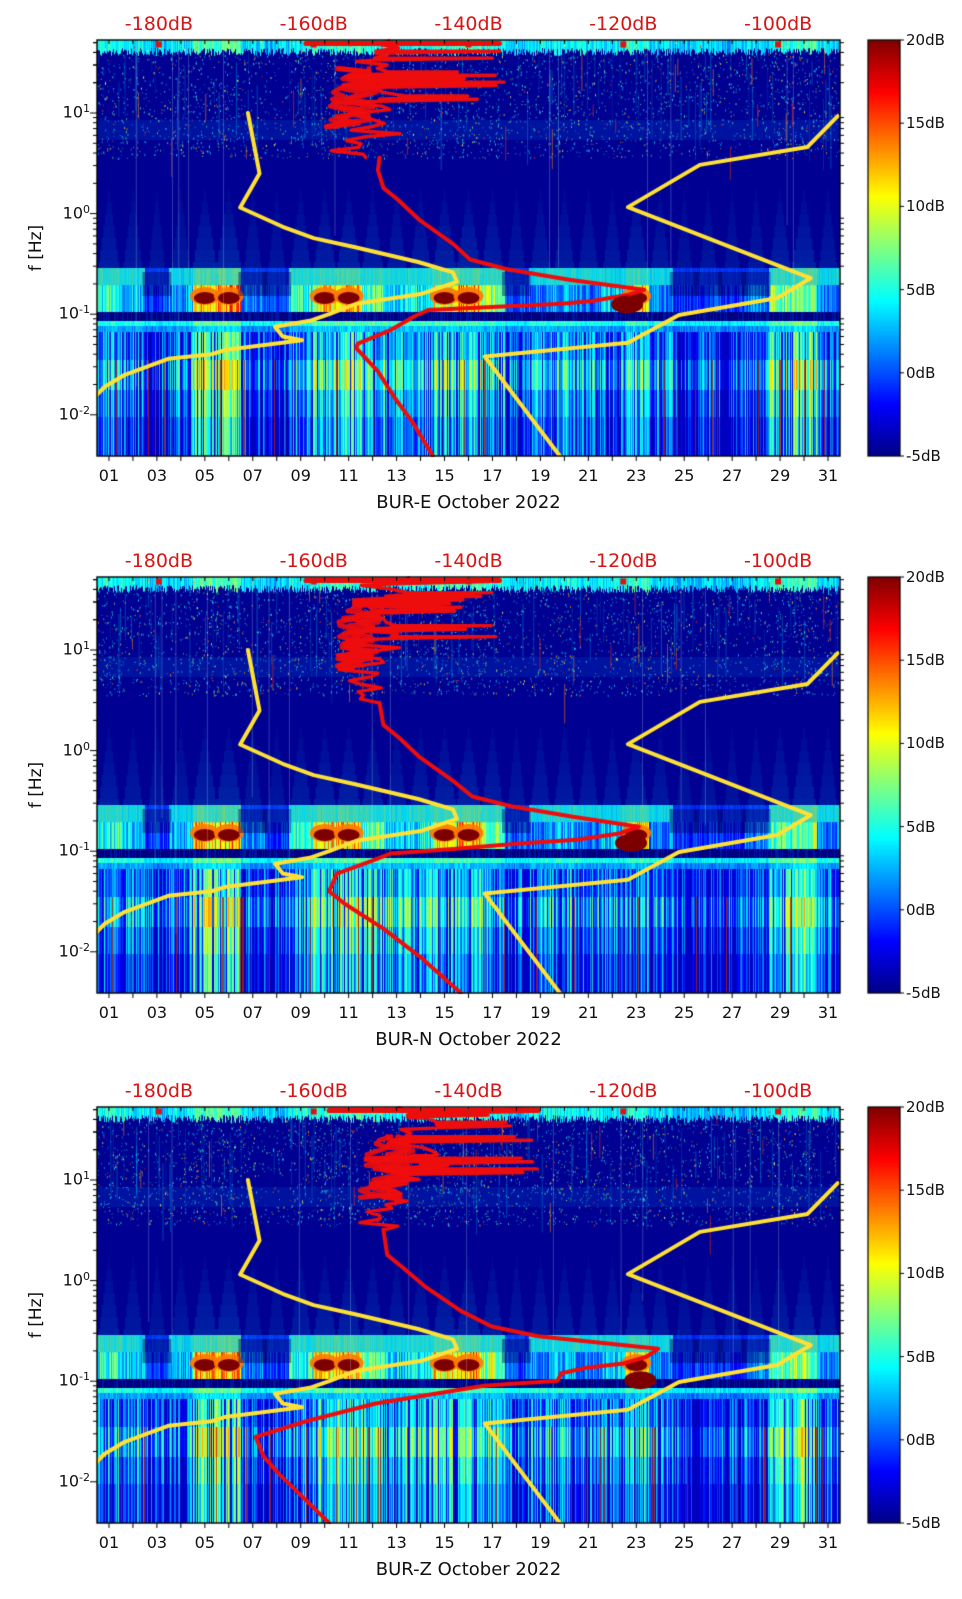 This screenshot has width=962, height=1599. What do you see at coordinates (468, 502) in the screenshot?
I see `panel-title: BUR-E October 2022` at bounding box center [468, 502].